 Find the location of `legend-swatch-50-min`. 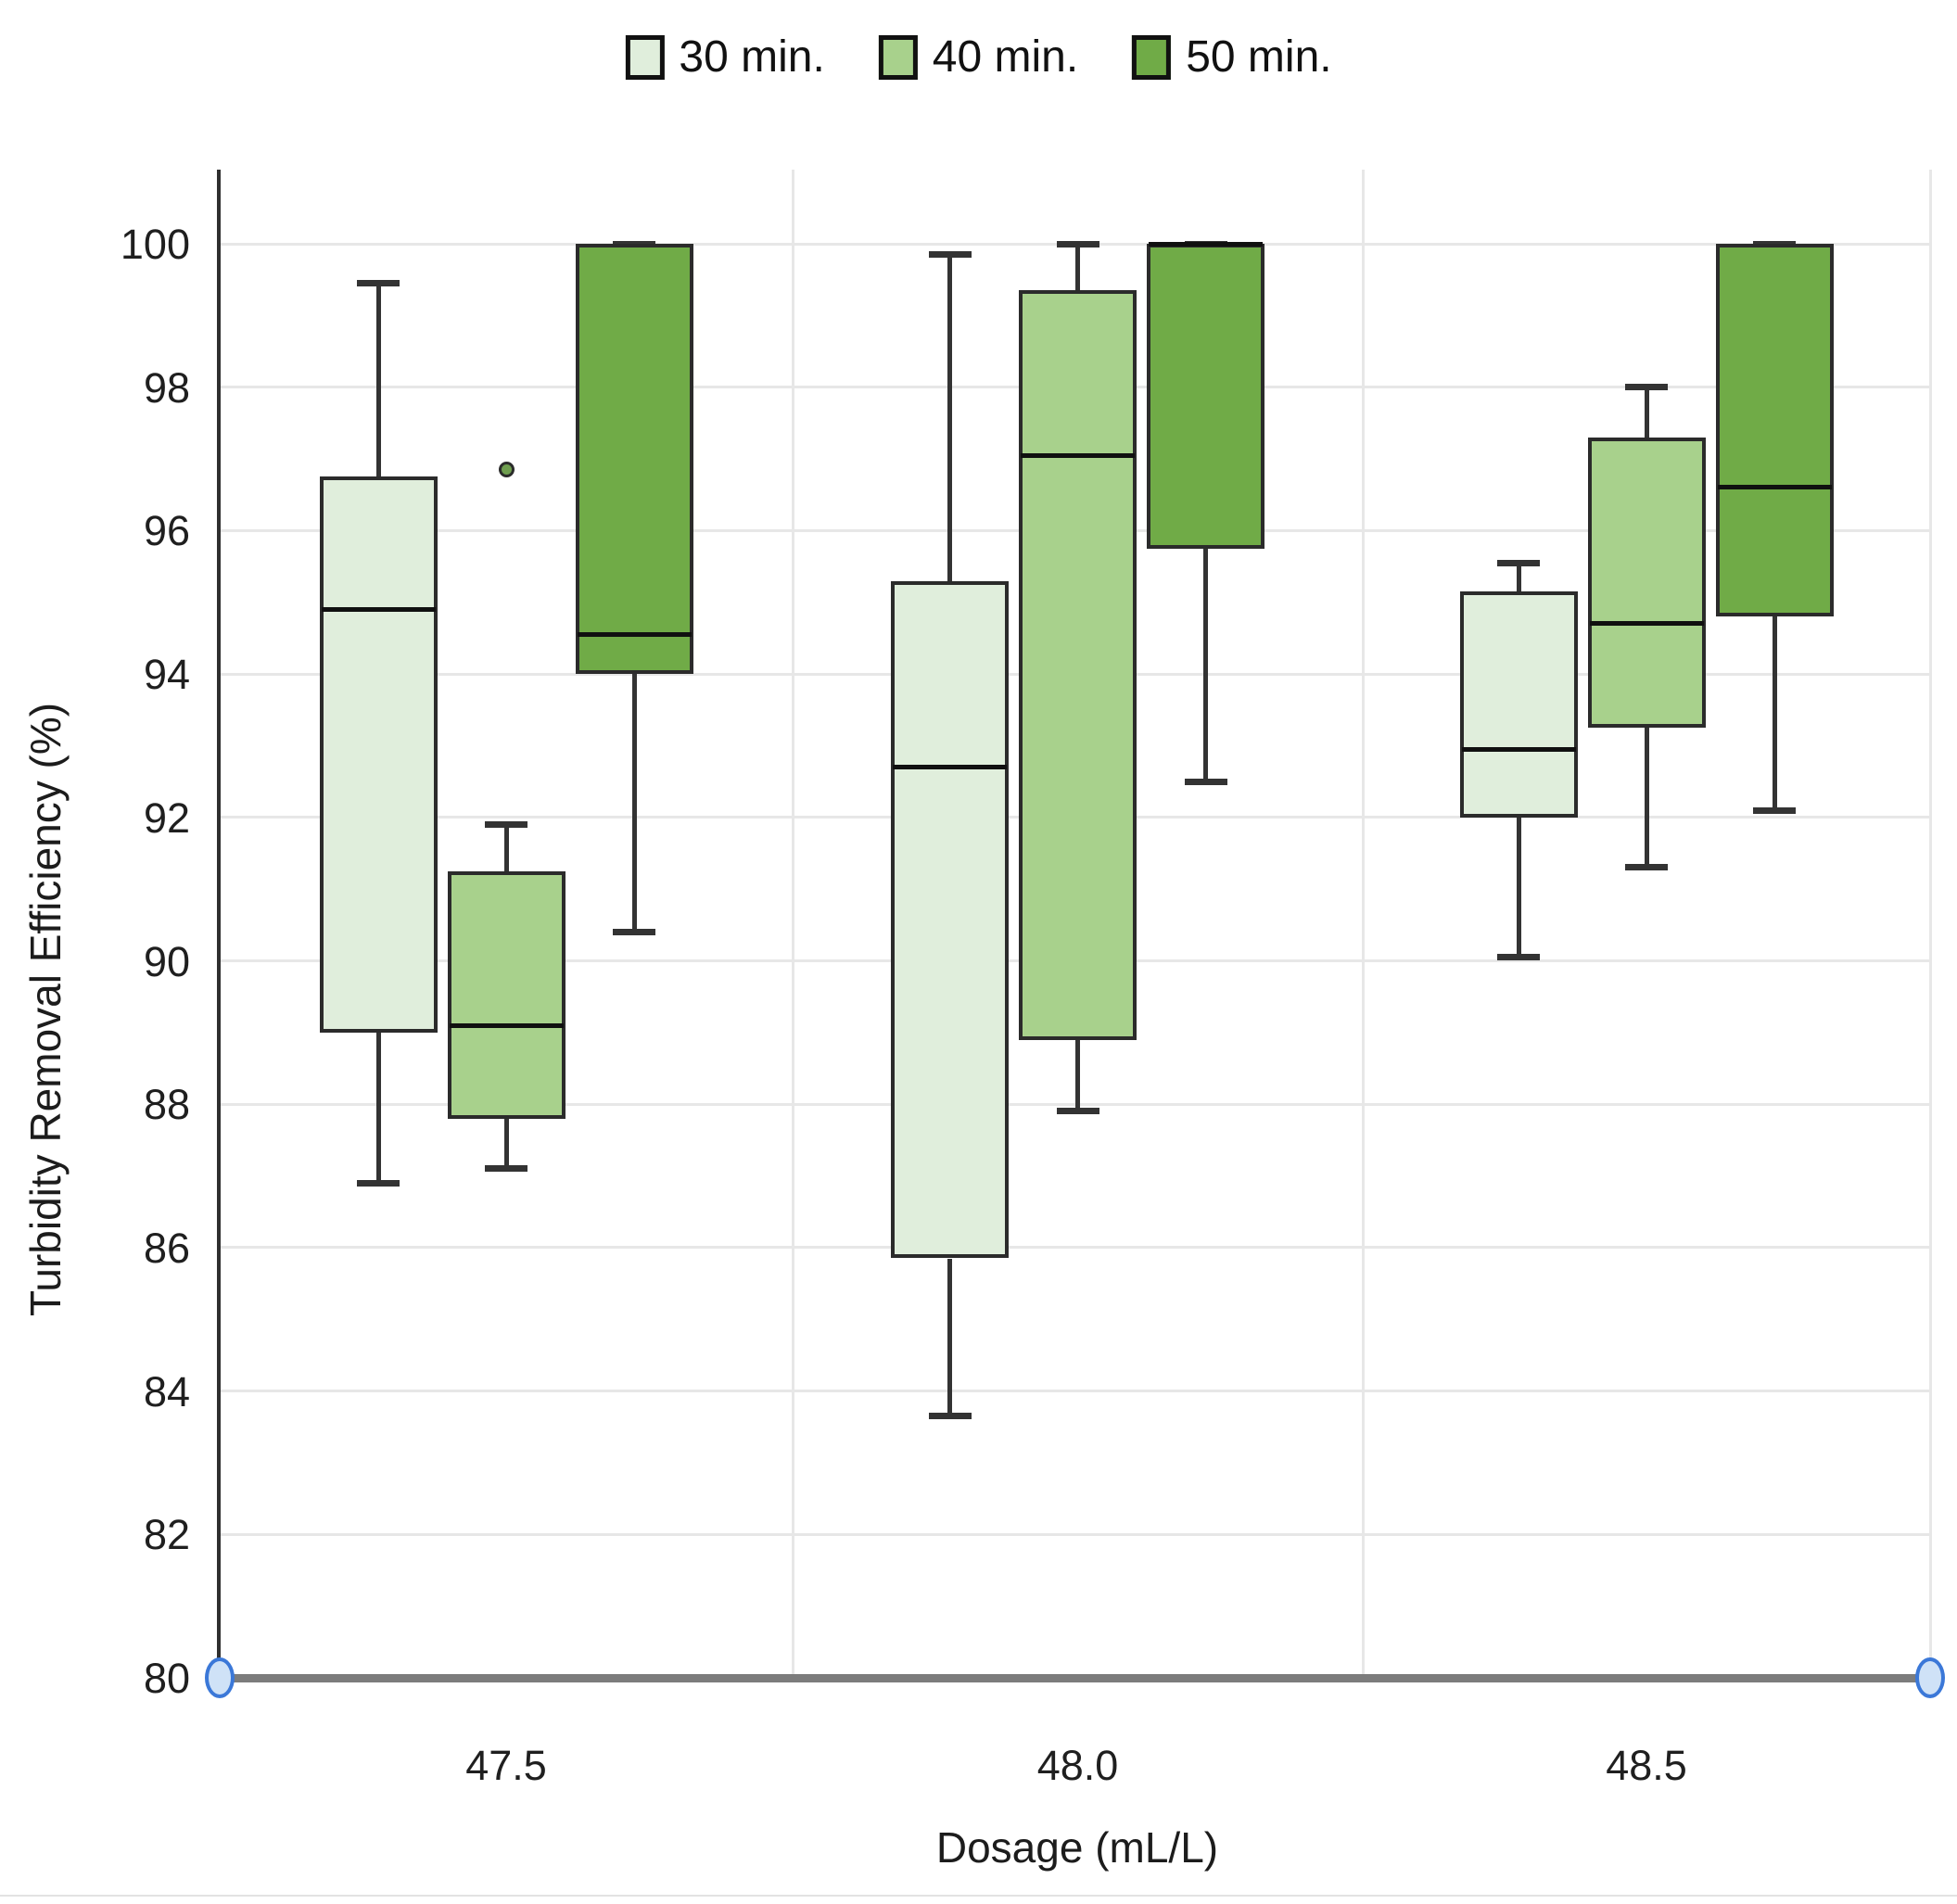

legend-swatch-50-min is located at coordinates (1152, 57).